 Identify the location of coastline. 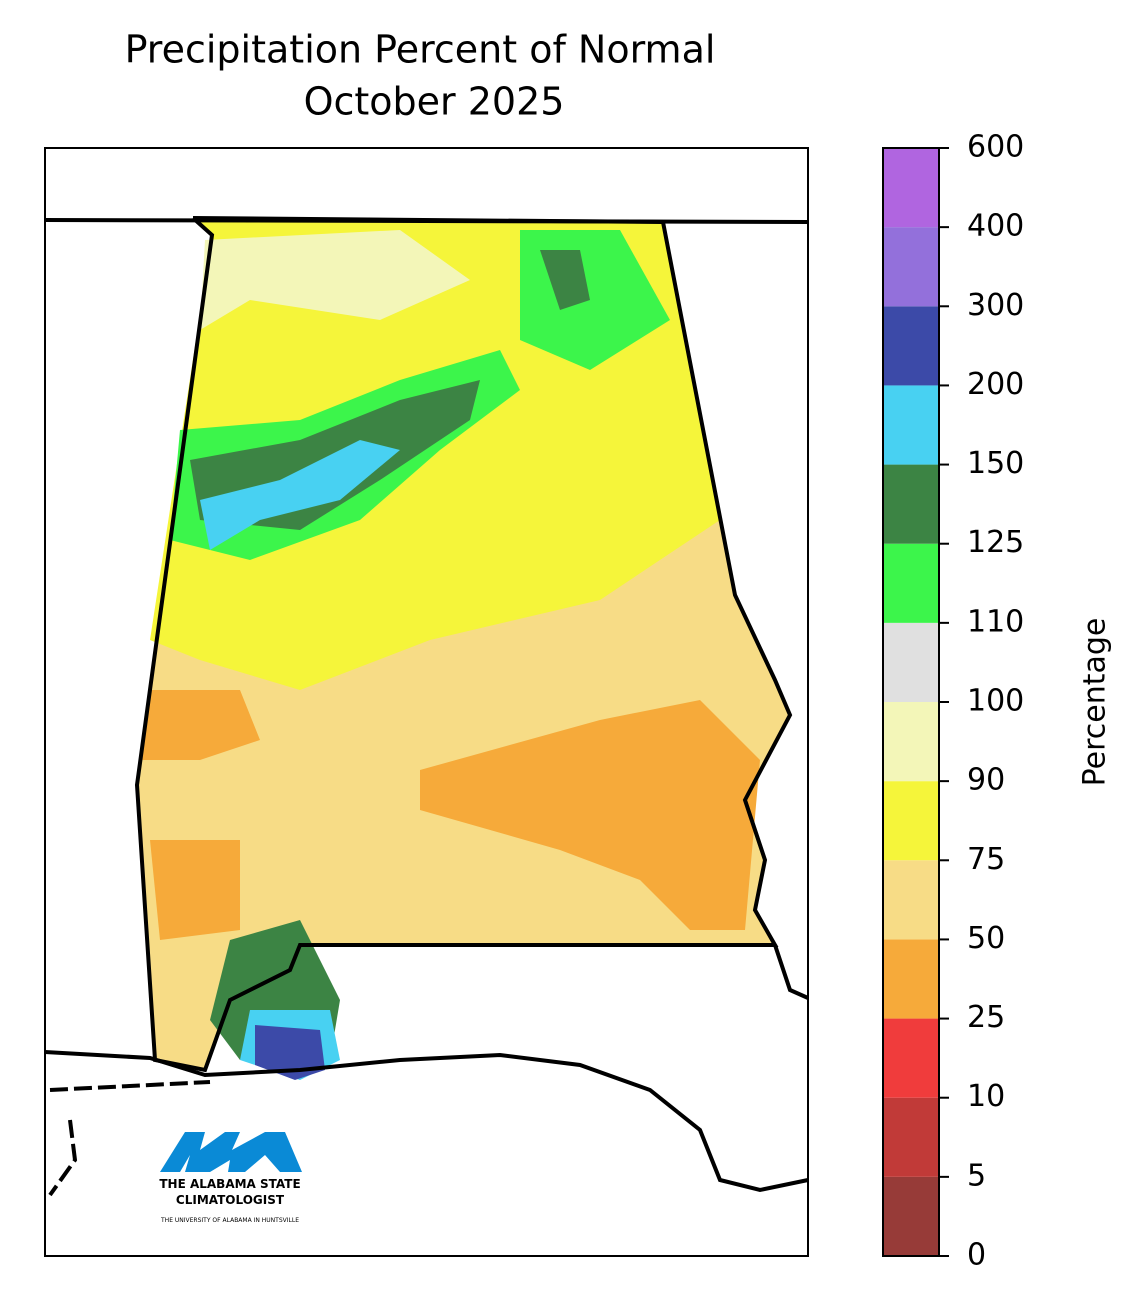
(426, 1121).